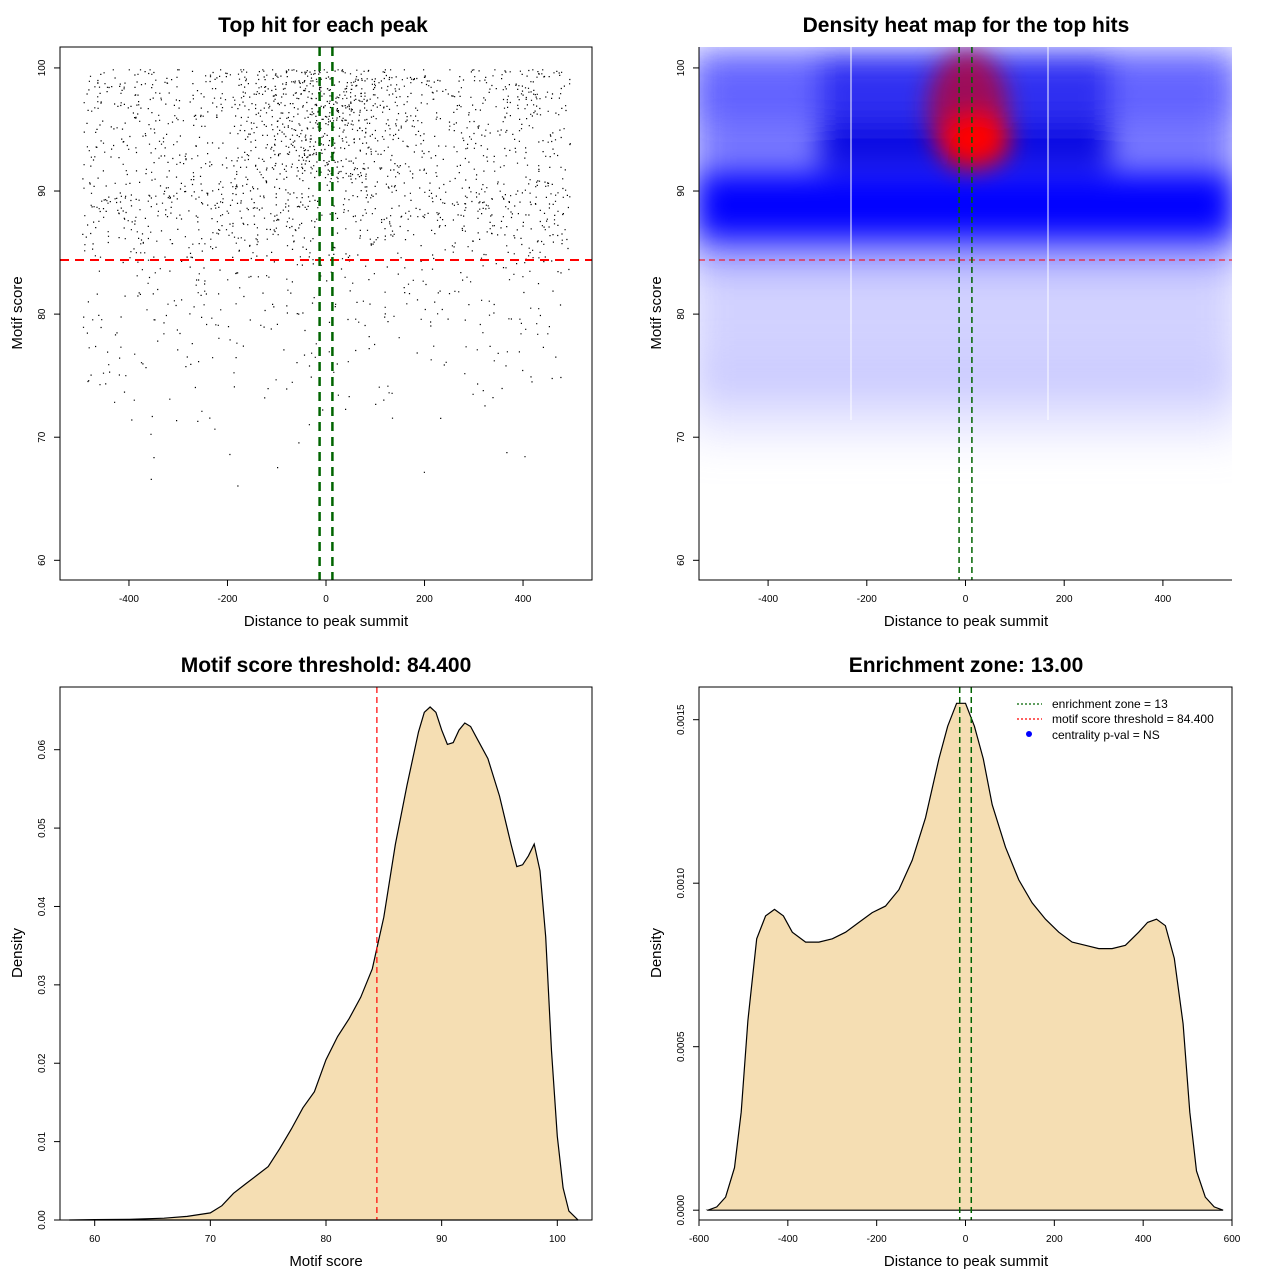  I want to click on x-tick-label: 90, so click(442, 1239).